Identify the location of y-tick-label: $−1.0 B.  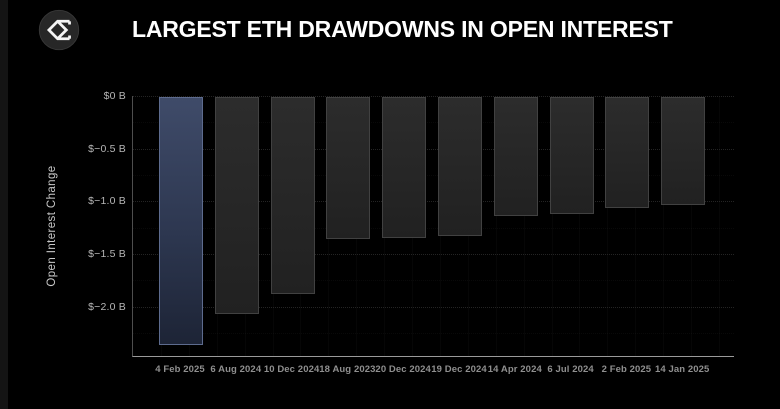
(107, 201).